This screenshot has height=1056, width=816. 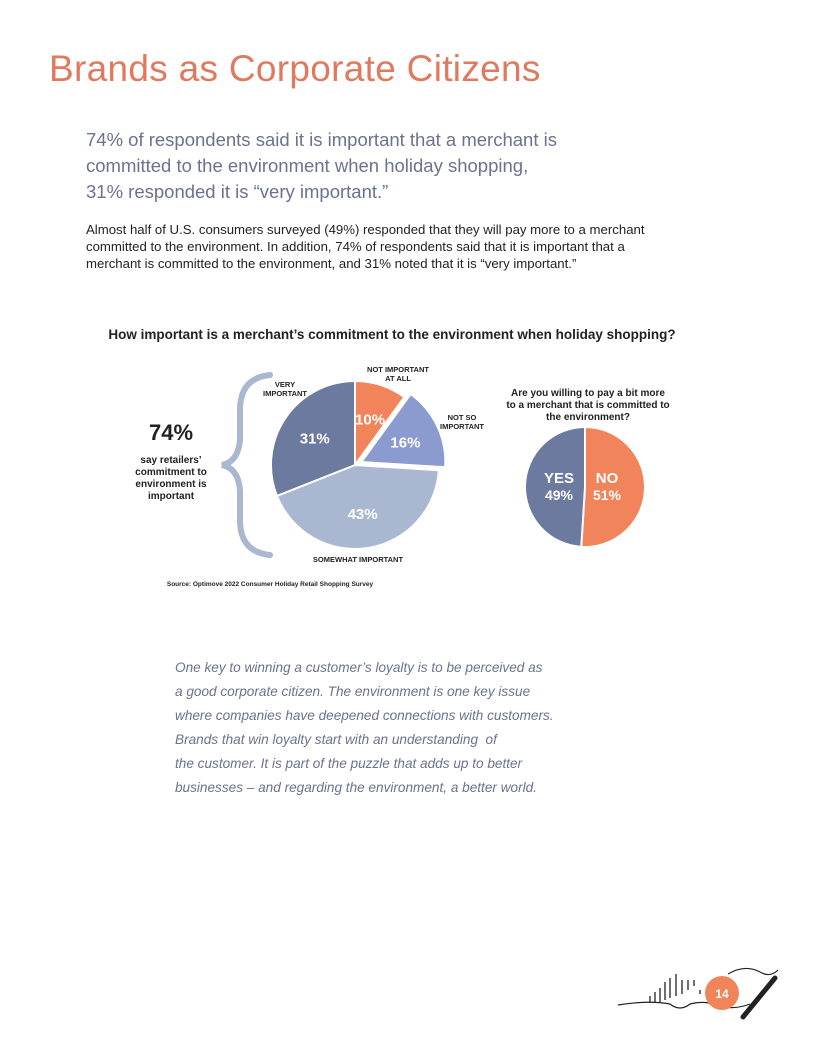 What do you see at coordinates (295, 68) in the screenshot?
I see `page-title: Brands as Corporate Citizens` at bounding box center [295, 68].